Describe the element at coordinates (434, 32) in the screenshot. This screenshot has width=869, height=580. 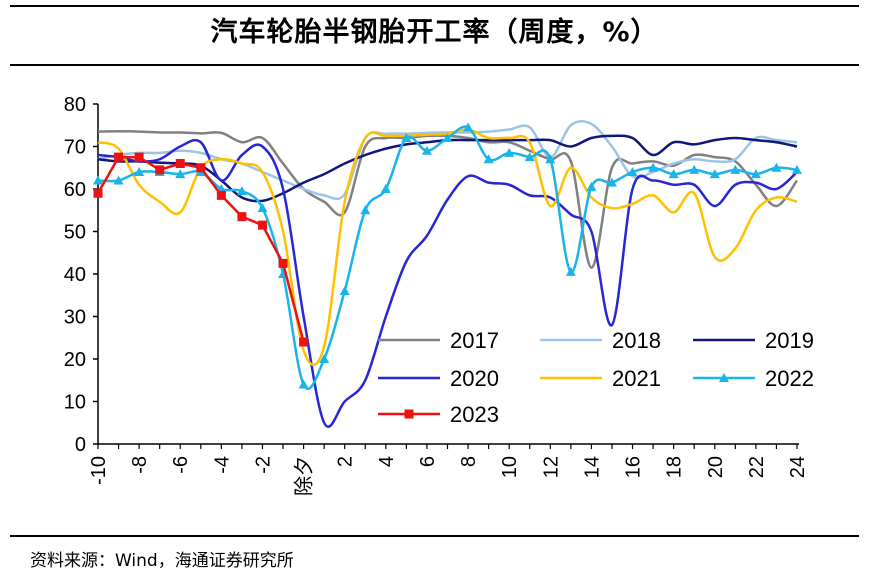
I see `chart-title: 汽车轮胎半钢胎开工率（周度，%）` at that location.